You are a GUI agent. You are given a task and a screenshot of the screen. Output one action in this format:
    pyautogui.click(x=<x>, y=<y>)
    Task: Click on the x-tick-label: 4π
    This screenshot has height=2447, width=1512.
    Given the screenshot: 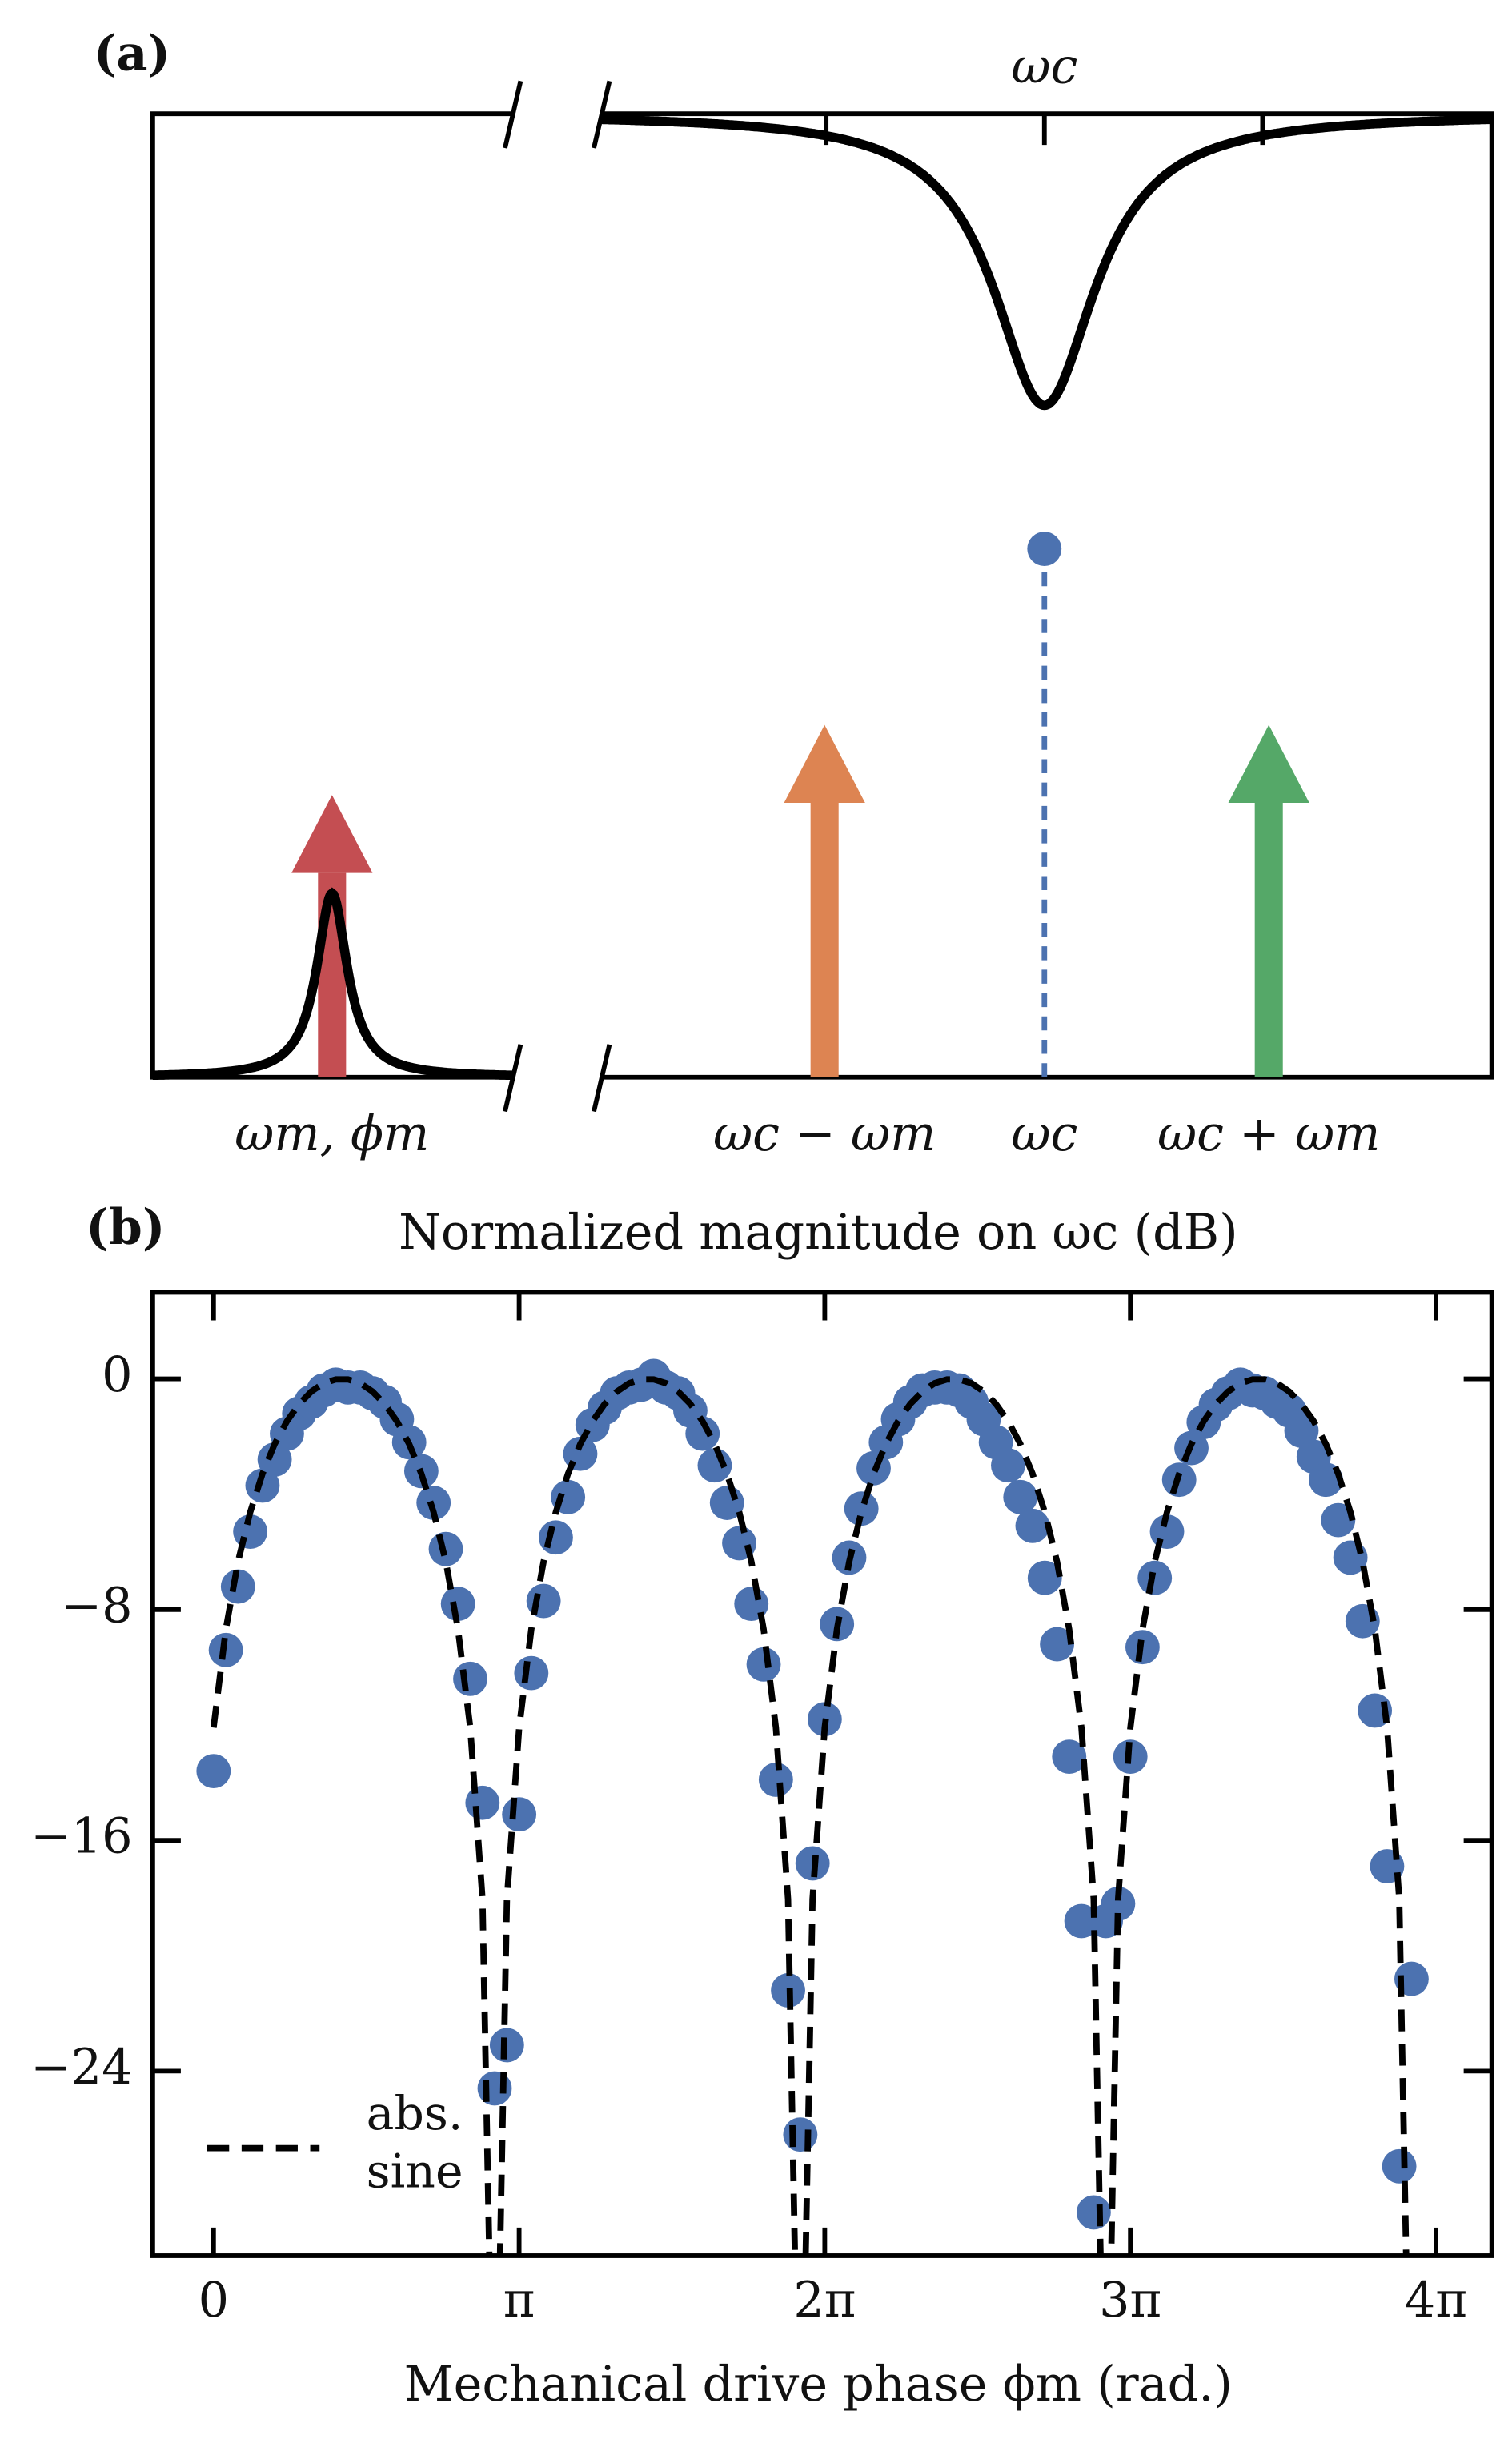 What is the action you would take?
    pyautogui.click(x=1436, y=2301)
    